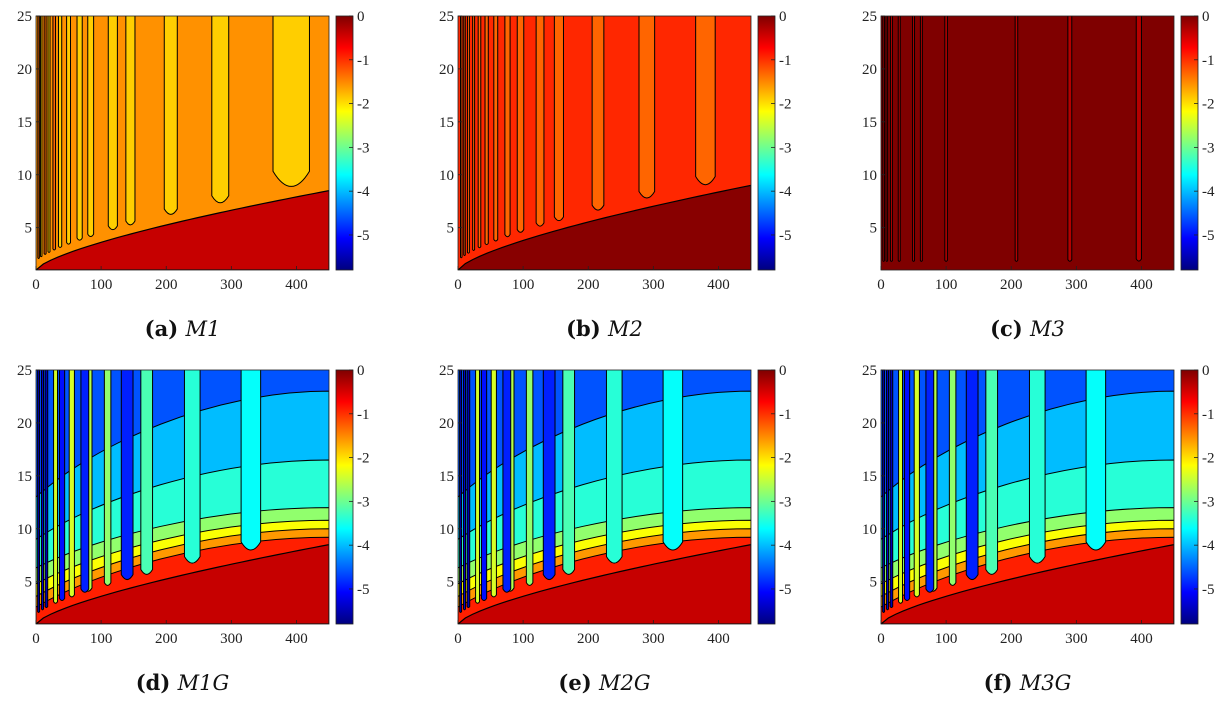  I want to click on colorbar-tick-label: 0, so click(361, 371).